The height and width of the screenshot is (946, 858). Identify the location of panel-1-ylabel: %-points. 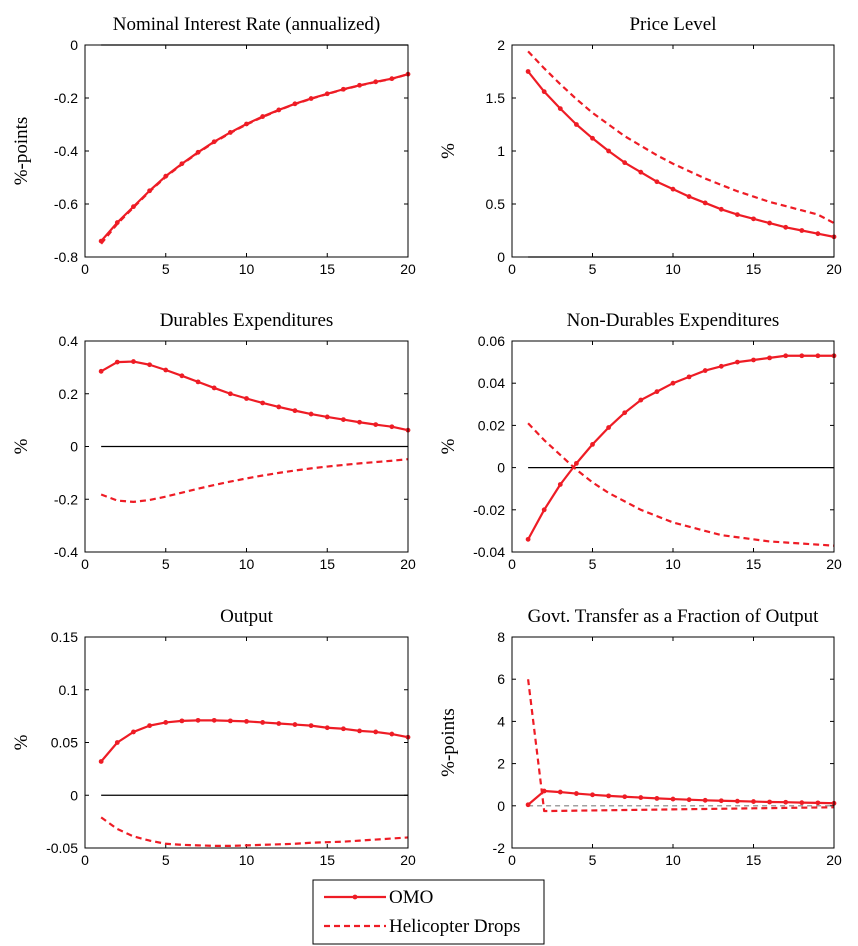
(21, 151).